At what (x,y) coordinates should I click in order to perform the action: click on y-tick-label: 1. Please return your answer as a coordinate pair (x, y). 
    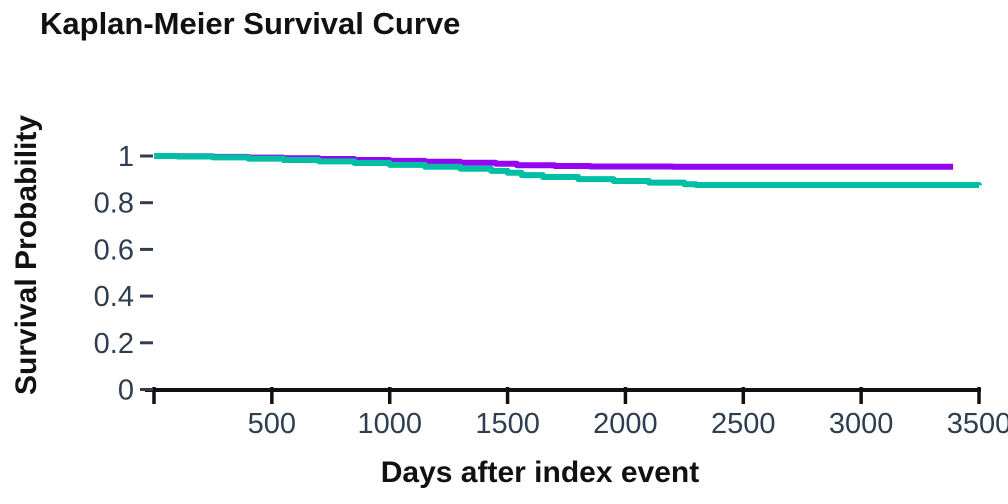
    Looking at the image, I should click on (126, 157).